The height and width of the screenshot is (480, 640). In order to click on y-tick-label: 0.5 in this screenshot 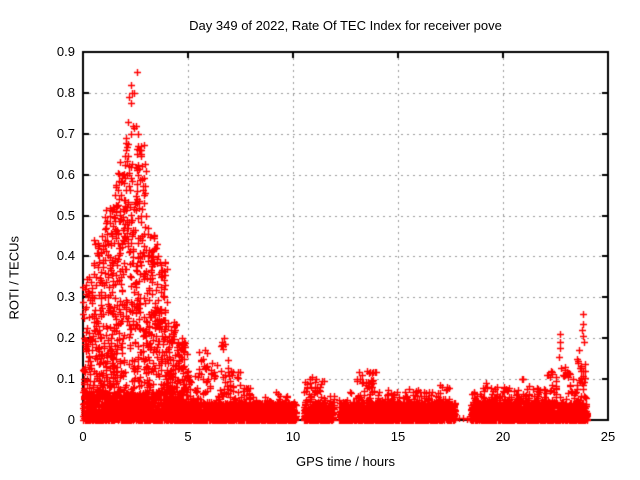, I will do `click(65, 215)`.